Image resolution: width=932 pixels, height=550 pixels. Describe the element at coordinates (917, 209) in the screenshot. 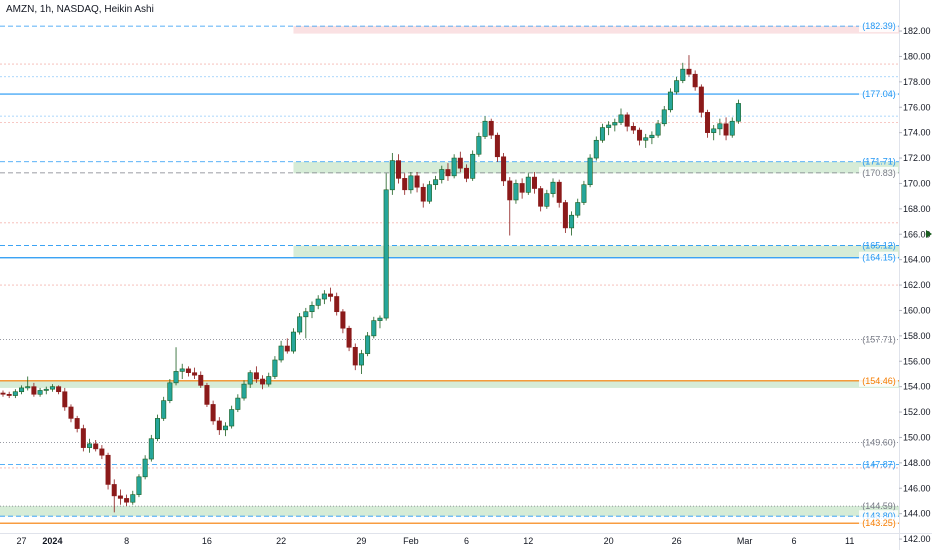

I see `y-tick-label: 168.00` at that location.